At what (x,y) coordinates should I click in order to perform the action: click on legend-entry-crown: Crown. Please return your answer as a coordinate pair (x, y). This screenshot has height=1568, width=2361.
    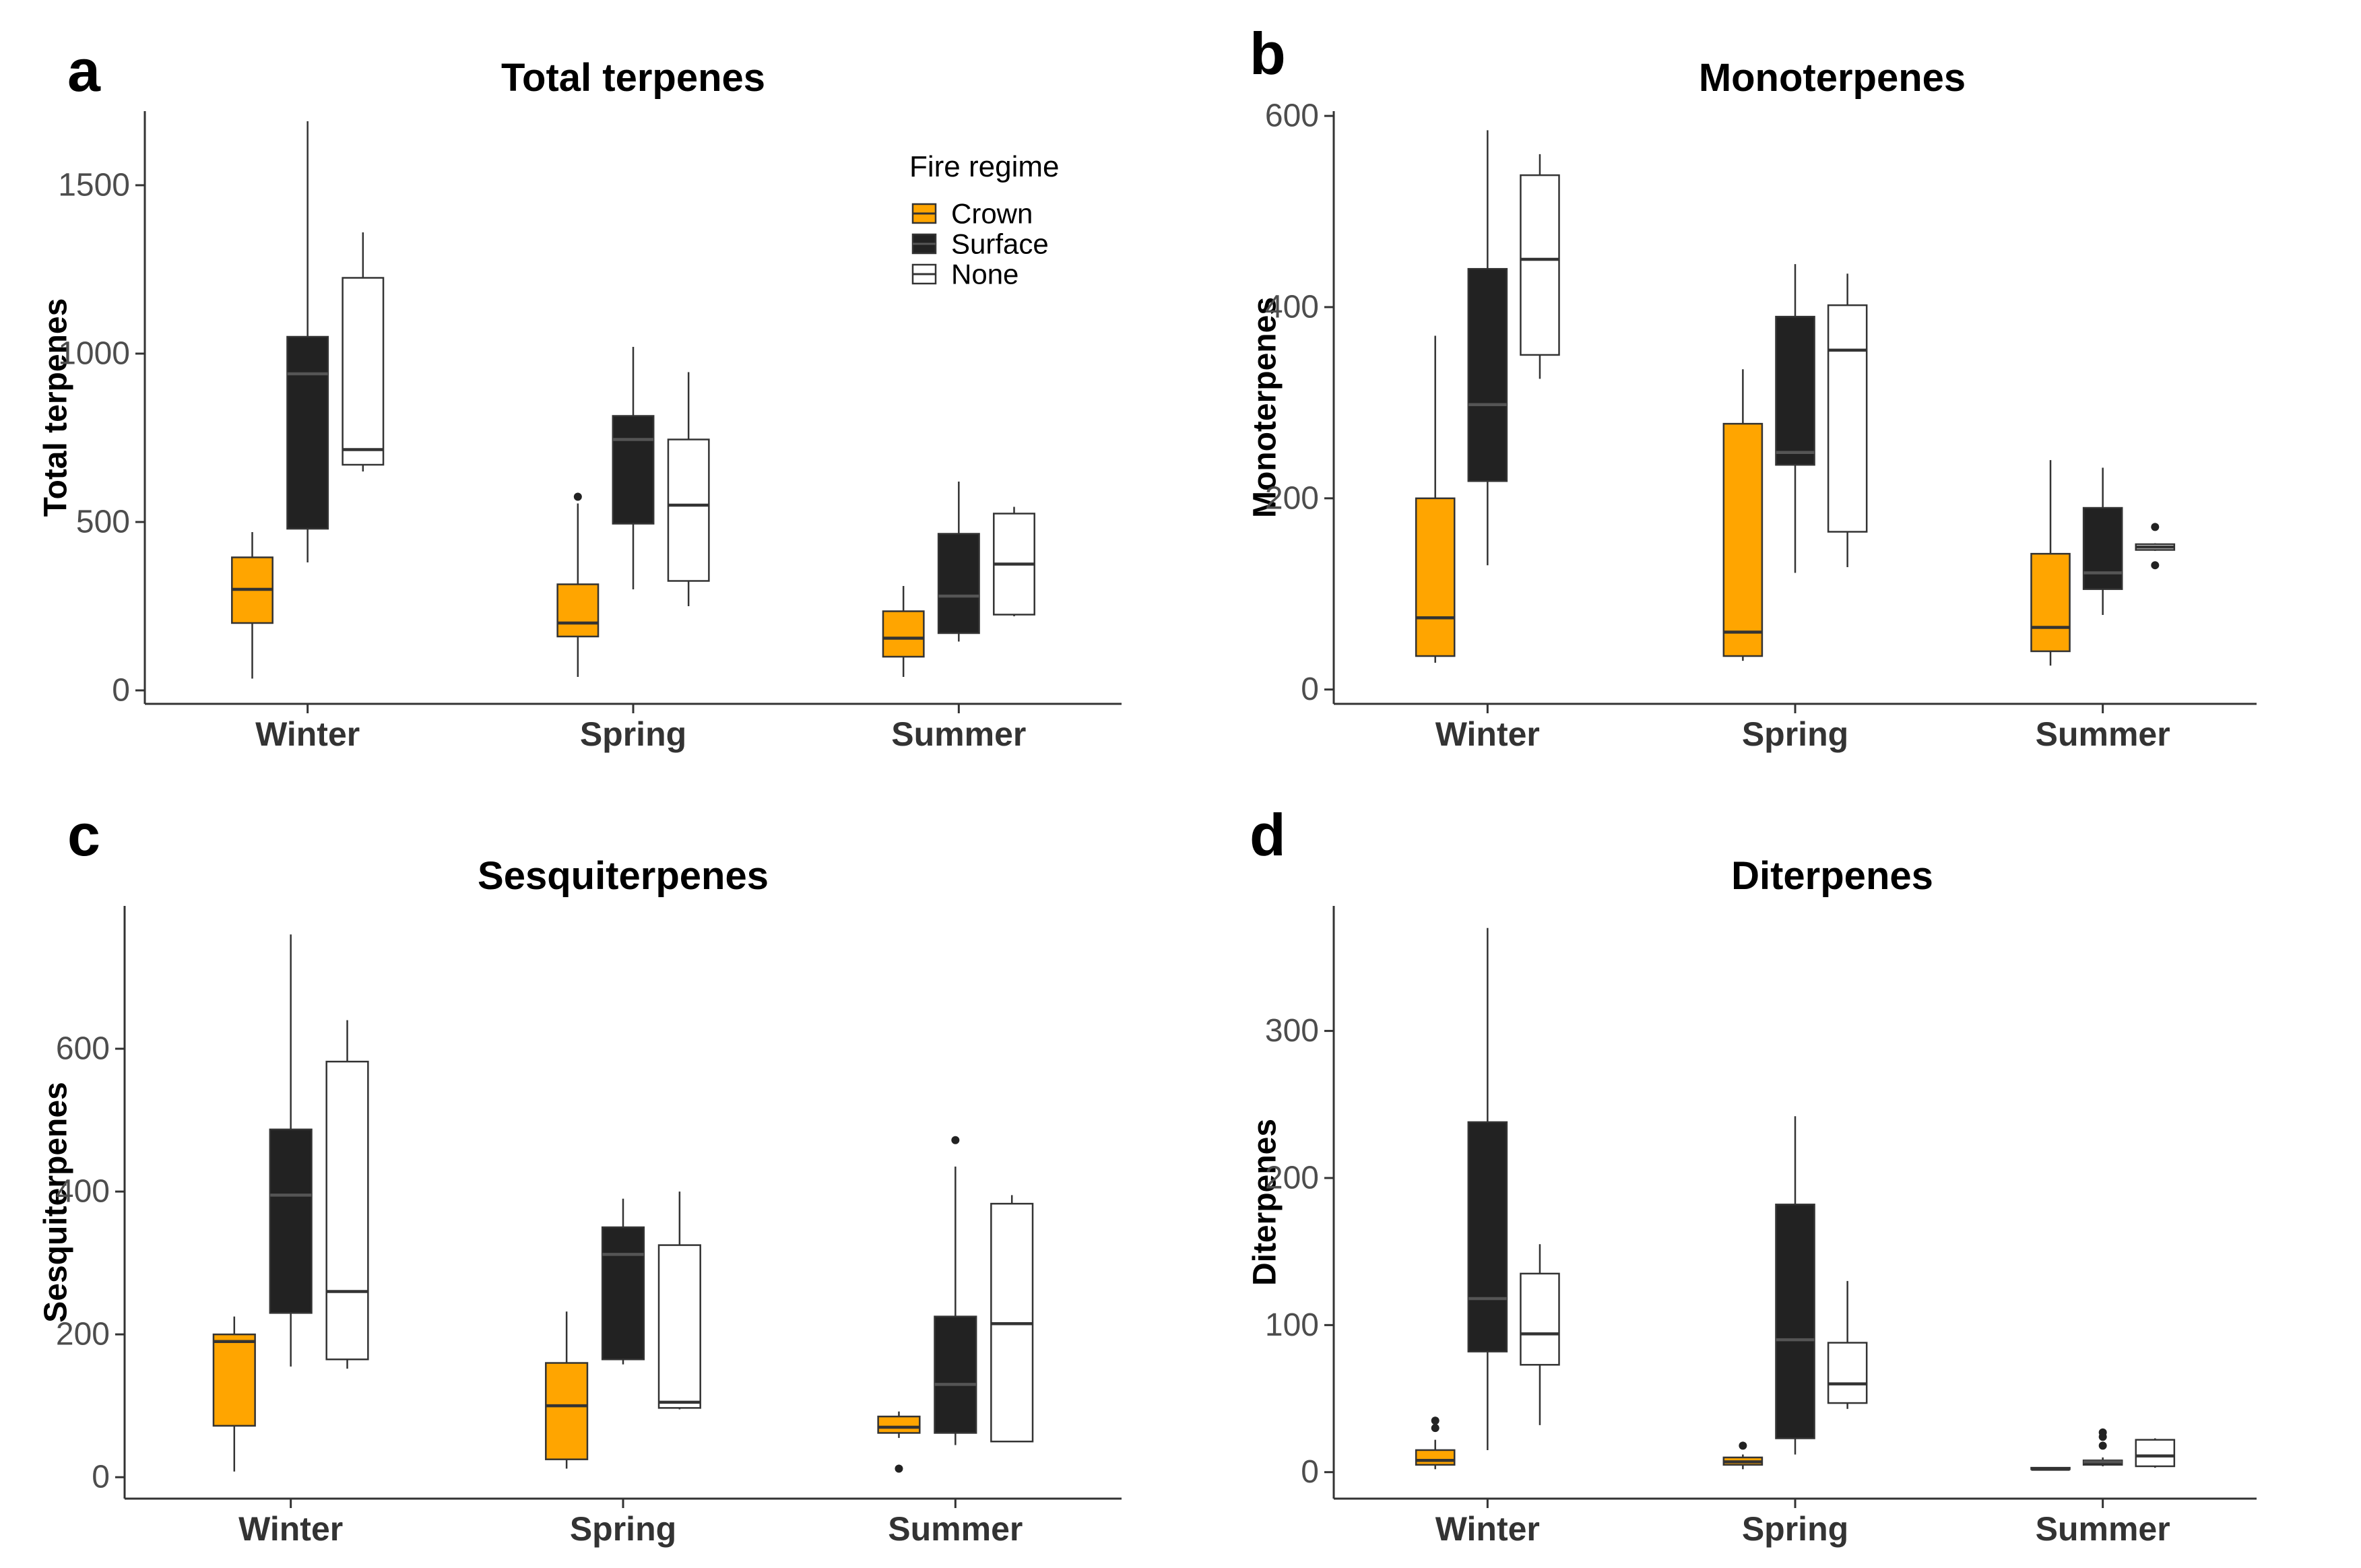
    Looking at the image, I should click on (972, 214).